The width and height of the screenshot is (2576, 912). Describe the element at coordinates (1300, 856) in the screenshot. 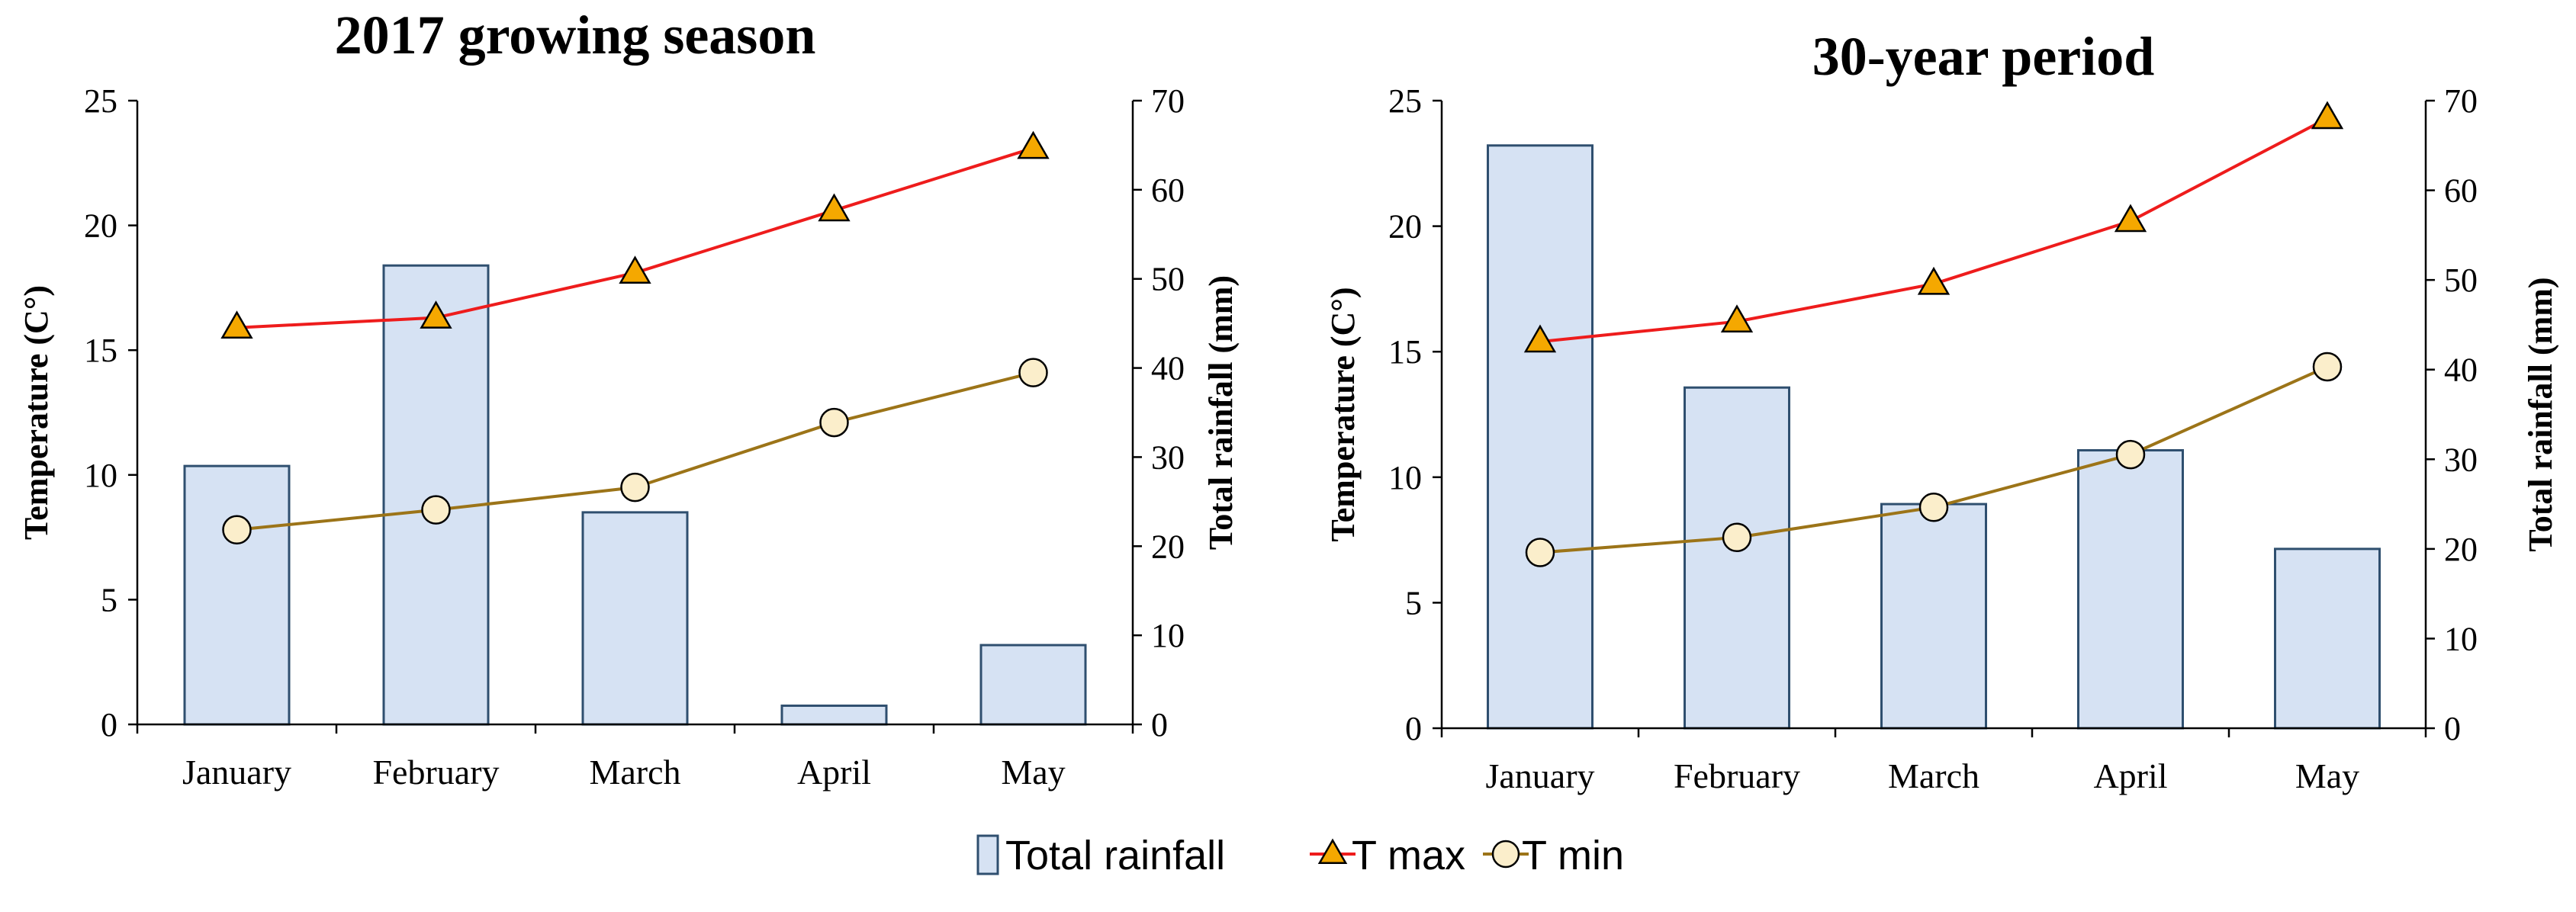

I see `legend: Total rainfall T max T min` at that location.